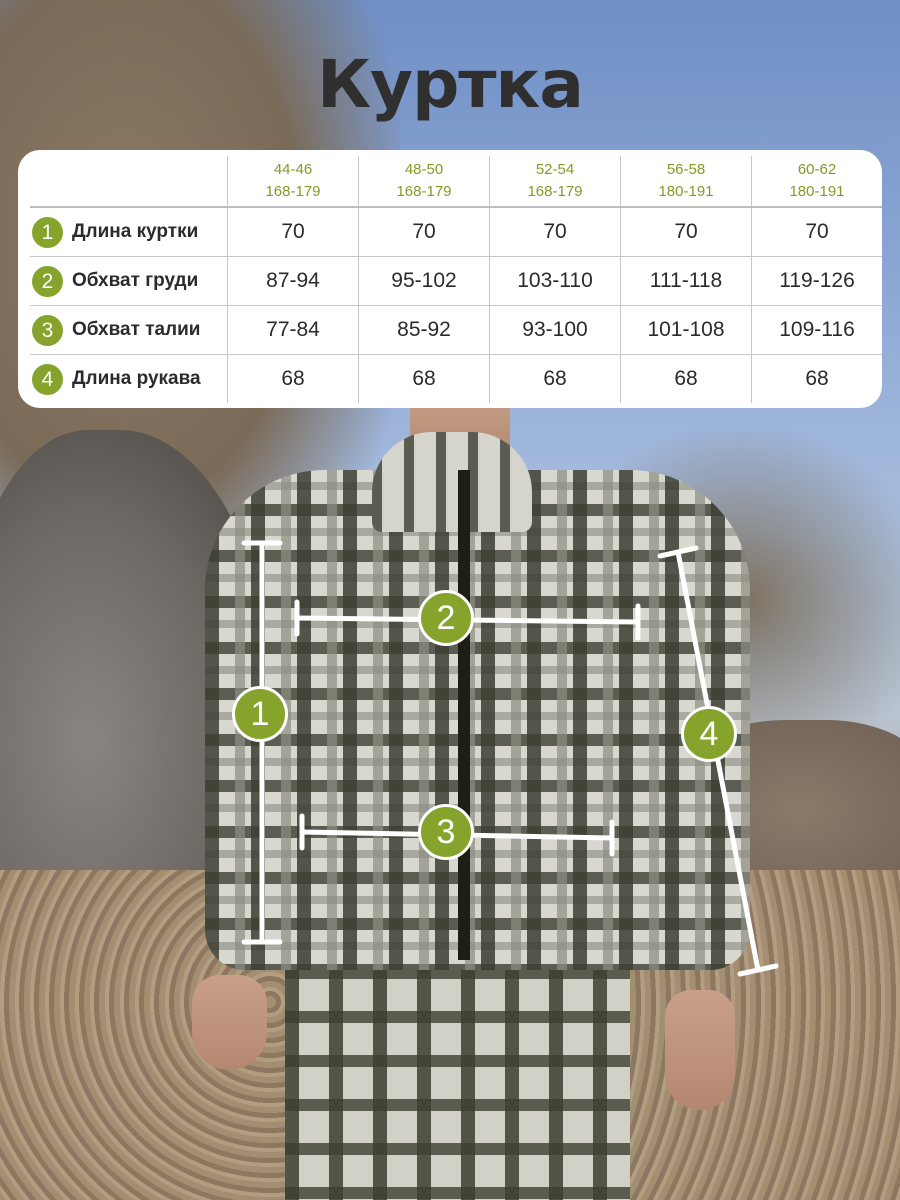 The height and width of the screenshot is (1200, 900). What do you see at coordinates (446, 832) in the screenshot?
I see `measure-badge-waist: 3` at bounding box center [446, 832].